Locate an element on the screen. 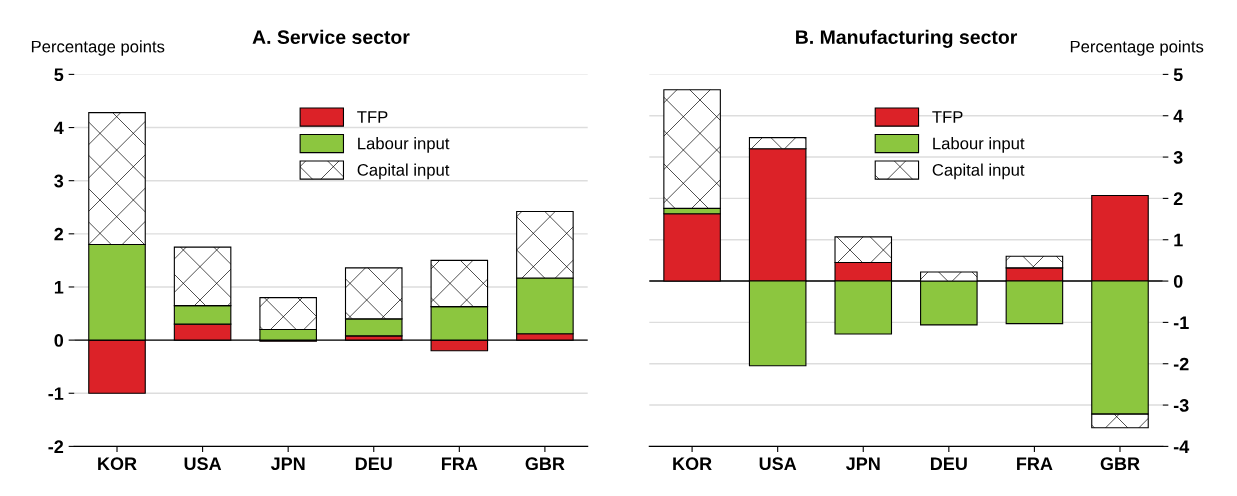  y-tick-label: 0 is located at coordinates (59, 340).